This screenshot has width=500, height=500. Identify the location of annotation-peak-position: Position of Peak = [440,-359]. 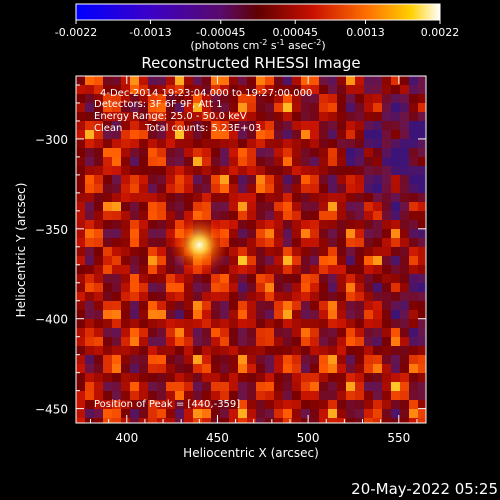
(167, 404).